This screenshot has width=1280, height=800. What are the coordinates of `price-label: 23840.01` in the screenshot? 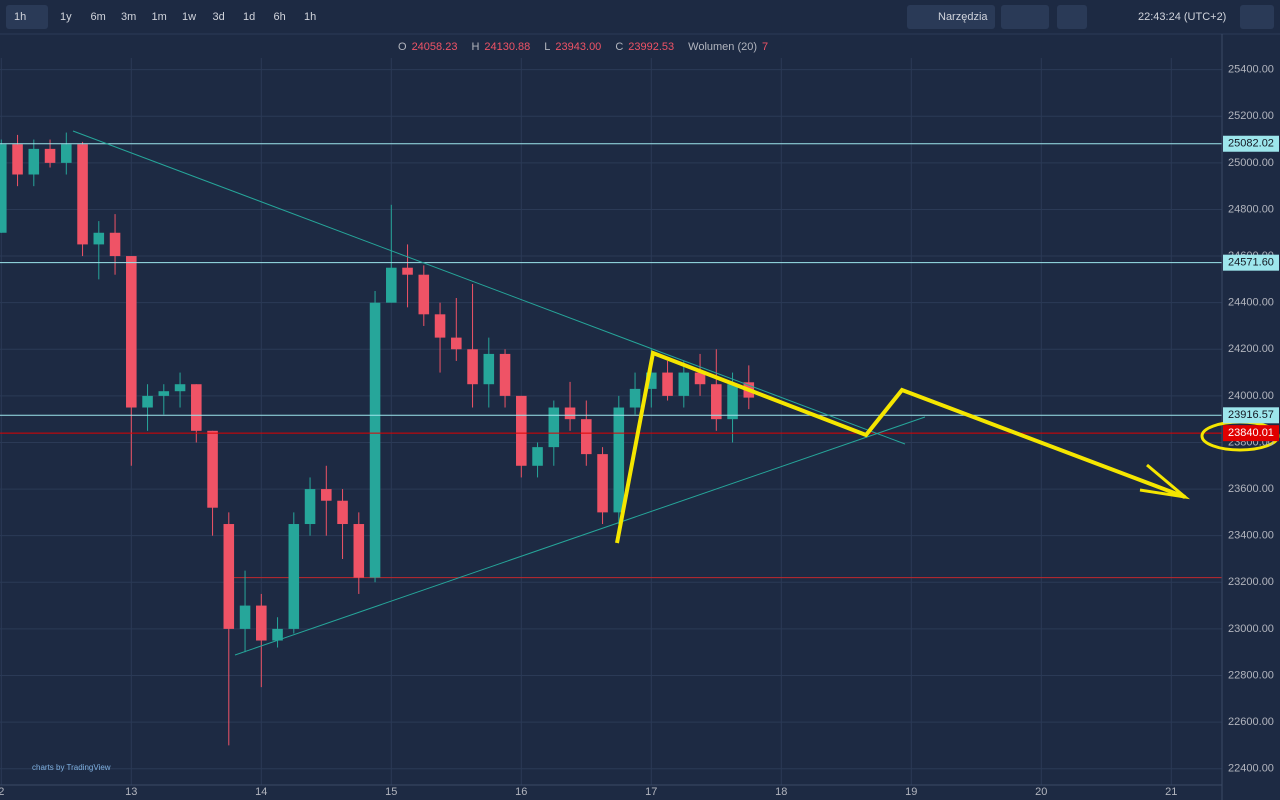 It's located at (1251, 433).